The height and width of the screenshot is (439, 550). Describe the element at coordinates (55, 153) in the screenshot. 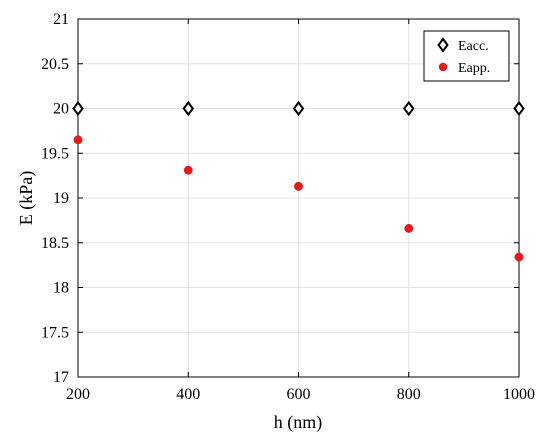

I see `y-tick-label: 19.5` at that location.